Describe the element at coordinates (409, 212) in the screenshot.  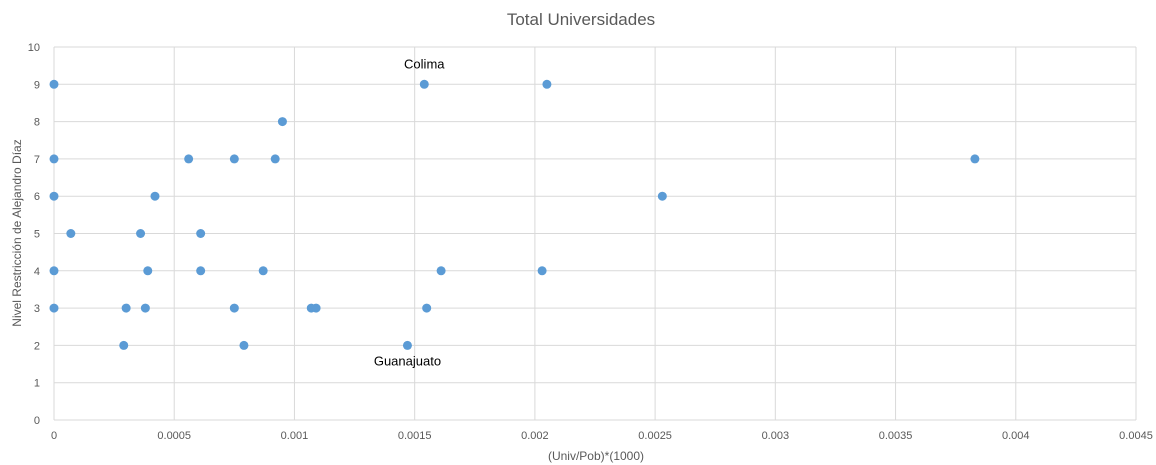
I see `annotation-layer: Colima Guanajuato` at that location.